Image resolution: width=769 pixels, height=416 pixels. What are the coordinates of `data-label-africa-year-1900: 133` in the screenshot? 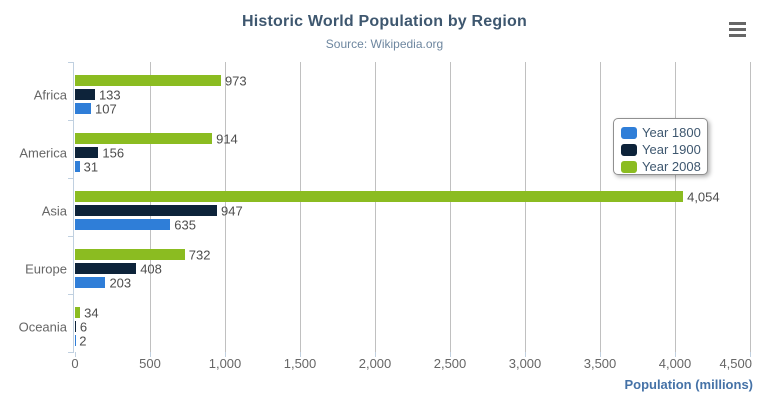 It's located at (109, 94).